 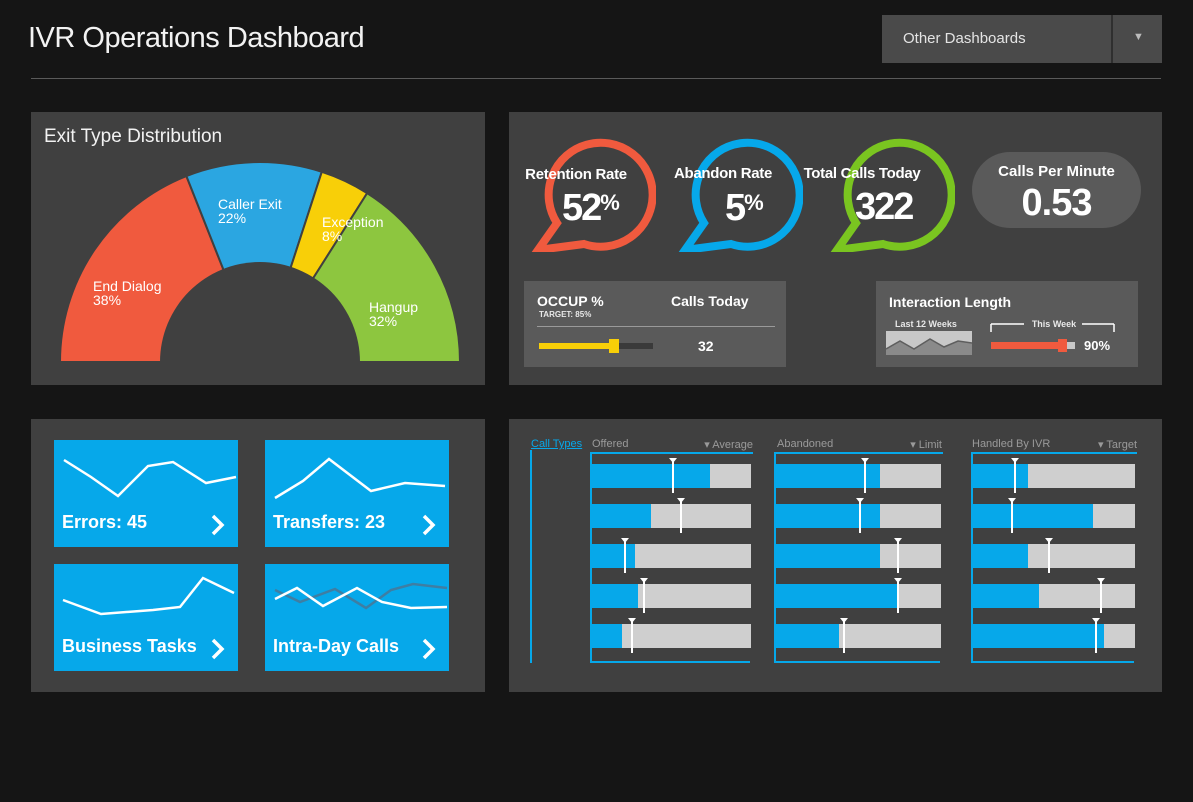 What do you see at coordinates (593, 195) in the screenshot?
I see `retention-bubble-ring` at bounding box center [593, 195].